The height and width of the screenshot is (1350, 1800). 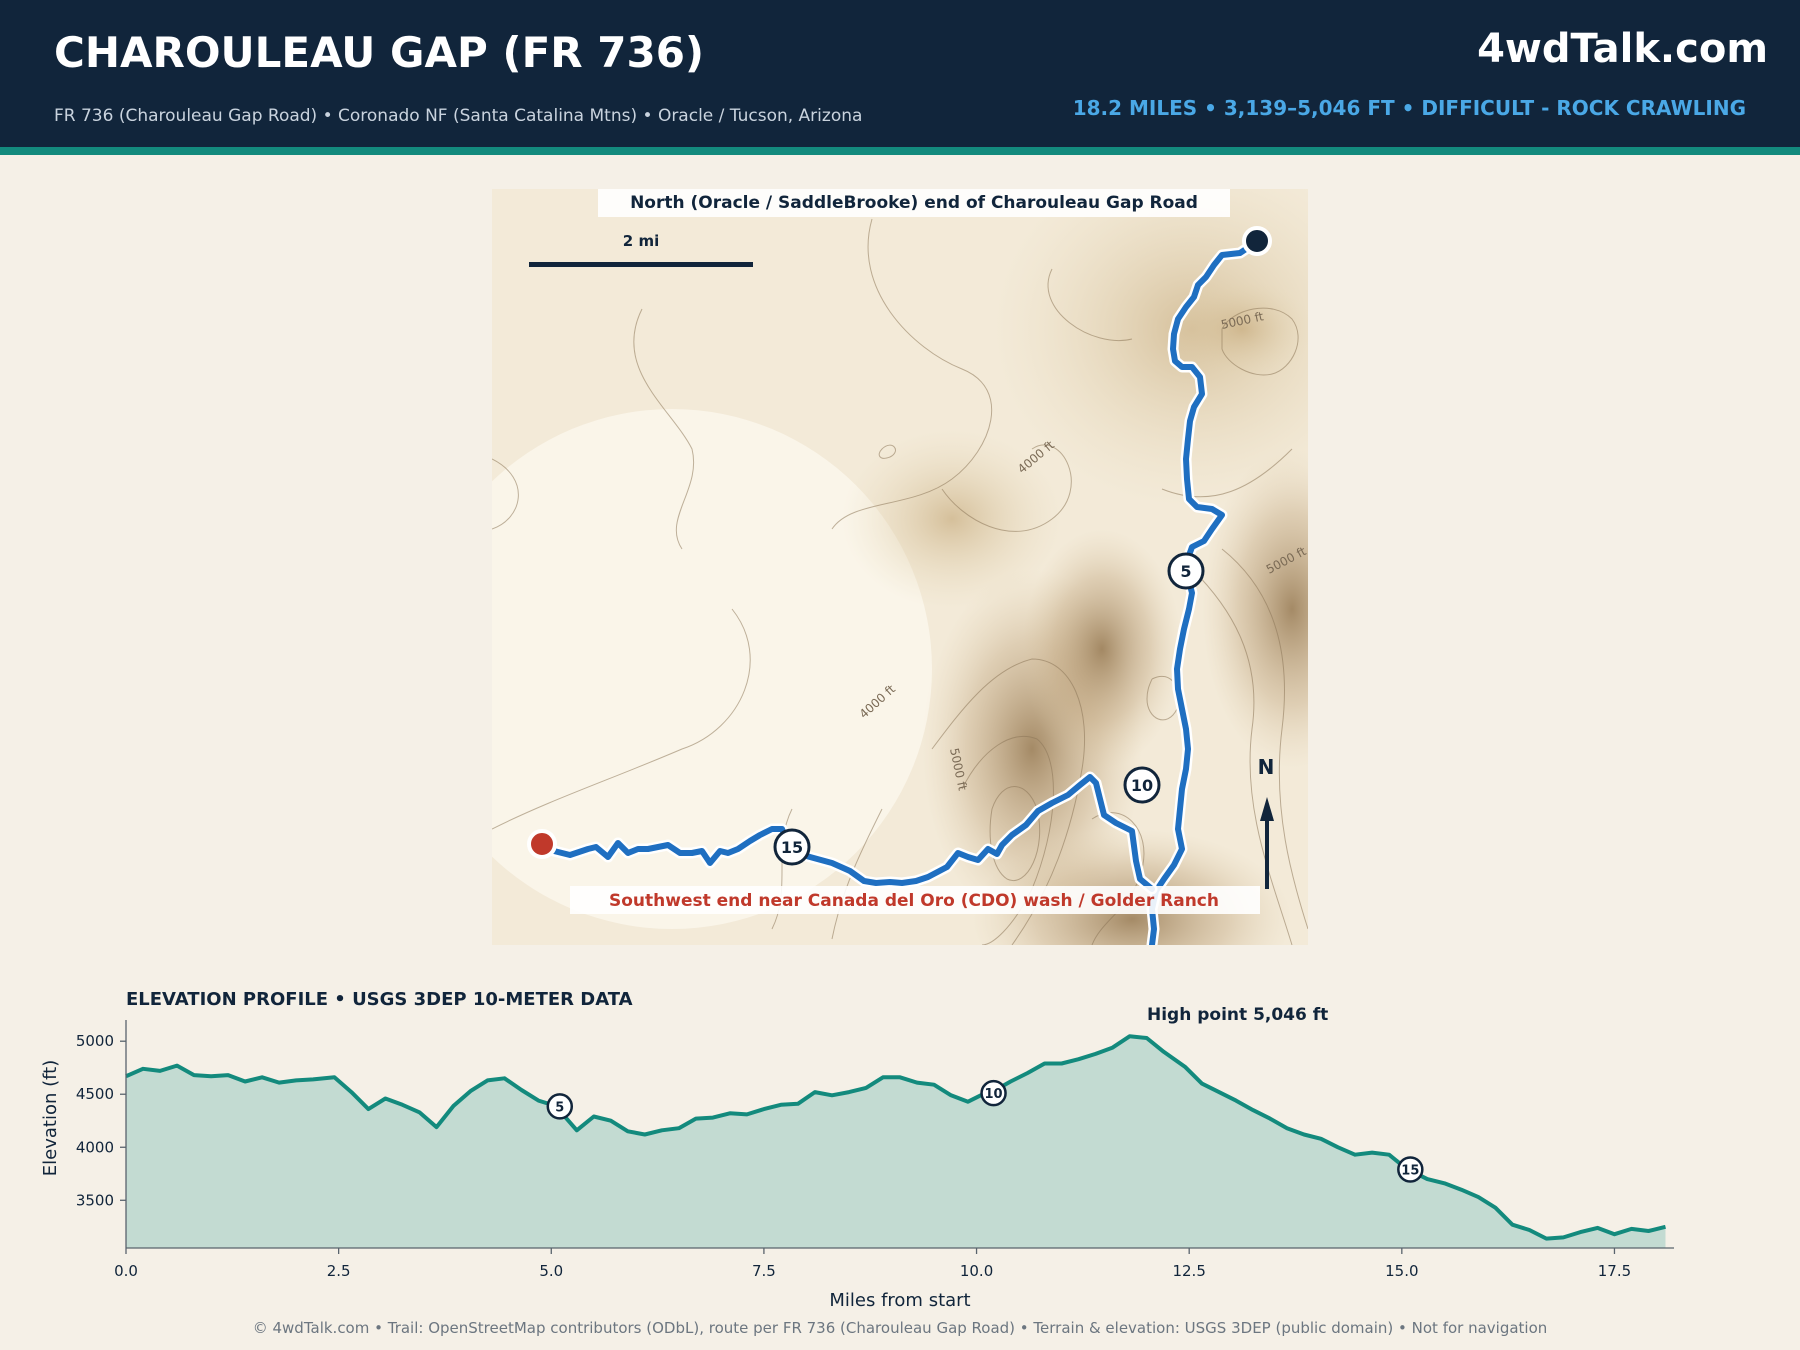 What do you see at coordinates (50, 1118) in the screenshot?
I see `y-axis-label: Elevation (ft)` at bounding box center [50, 1118].